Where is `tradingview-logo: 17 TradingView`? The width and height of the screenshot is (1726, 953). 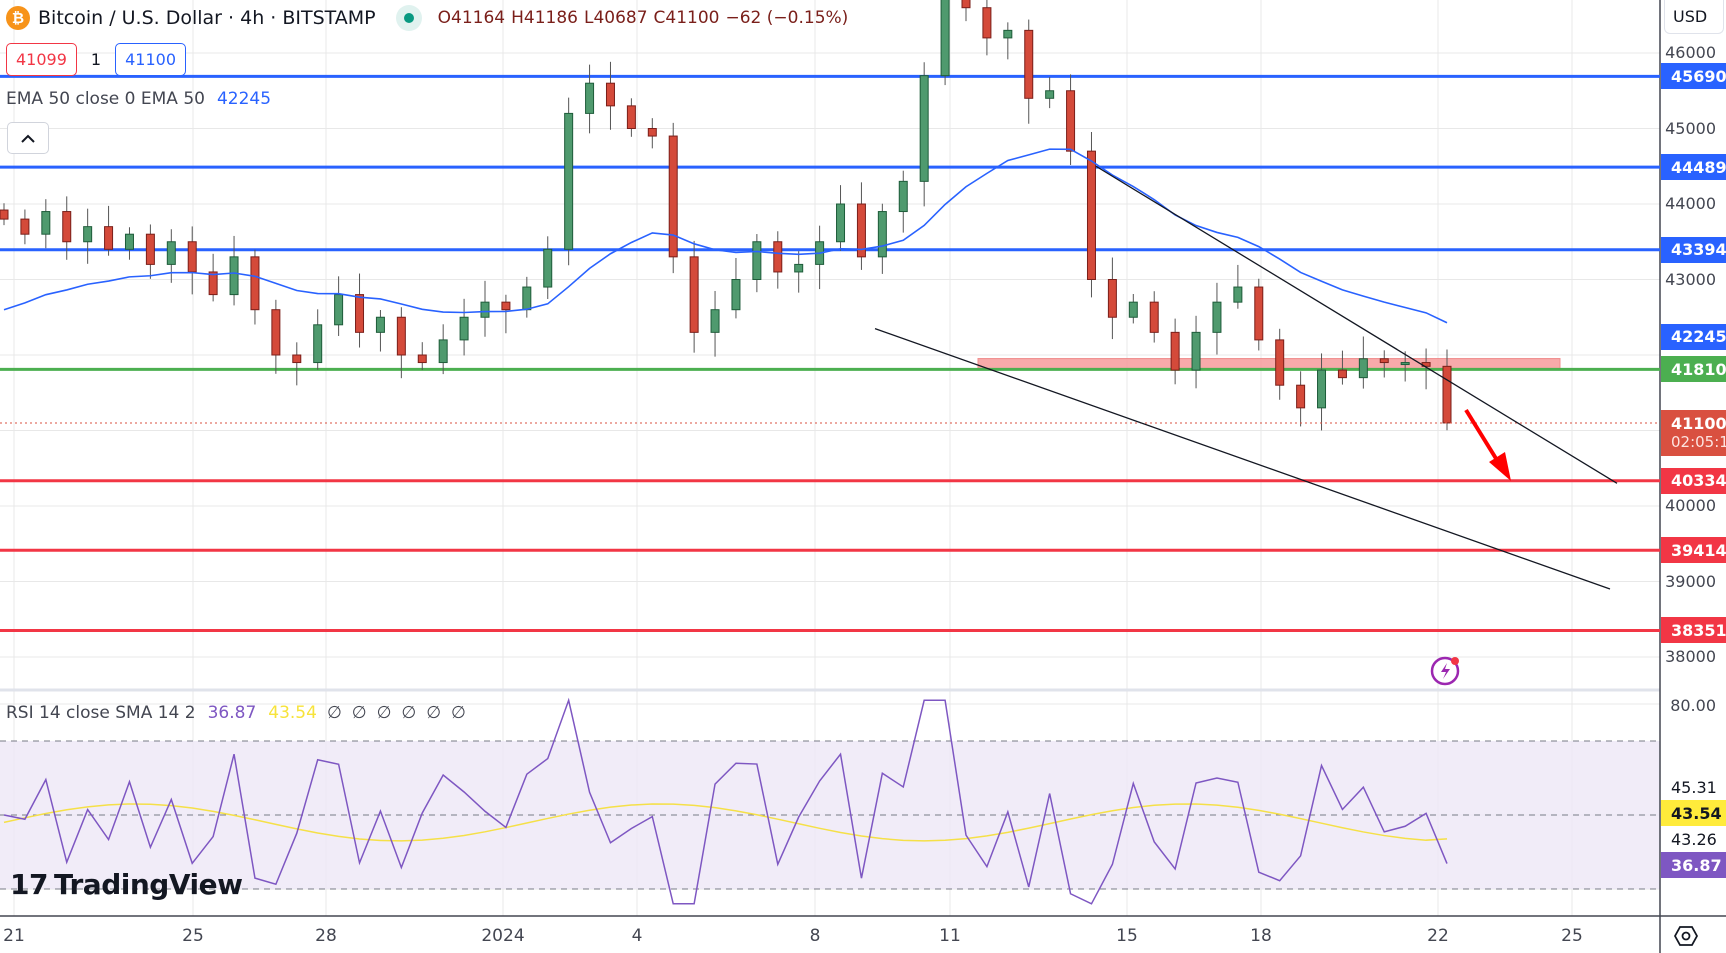
tradingview-logo: 17 TradingView is located at coordinates (126, 884).